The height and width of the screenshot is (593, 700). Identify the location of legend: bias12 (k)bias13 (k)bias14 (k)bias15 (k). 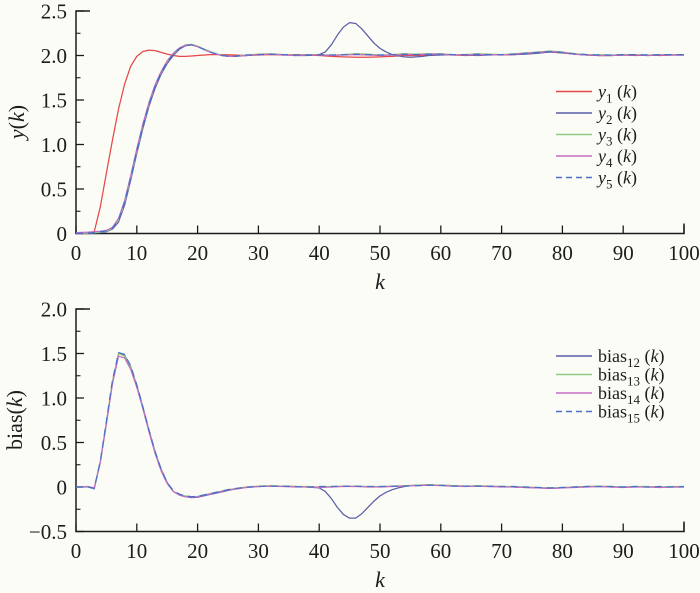
(610, 386).